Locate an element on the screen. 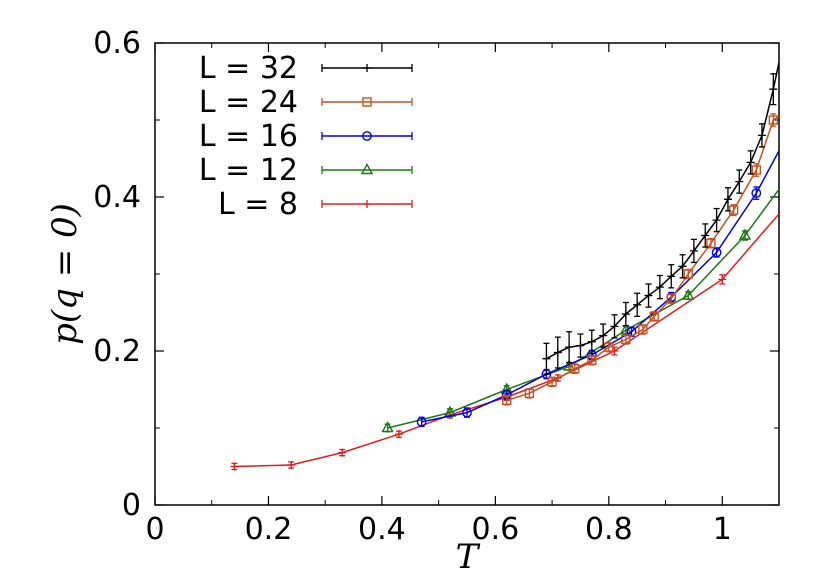 The image size is (830, 581). x-tick-label: 0.6 is located at coordinates (496, 529).